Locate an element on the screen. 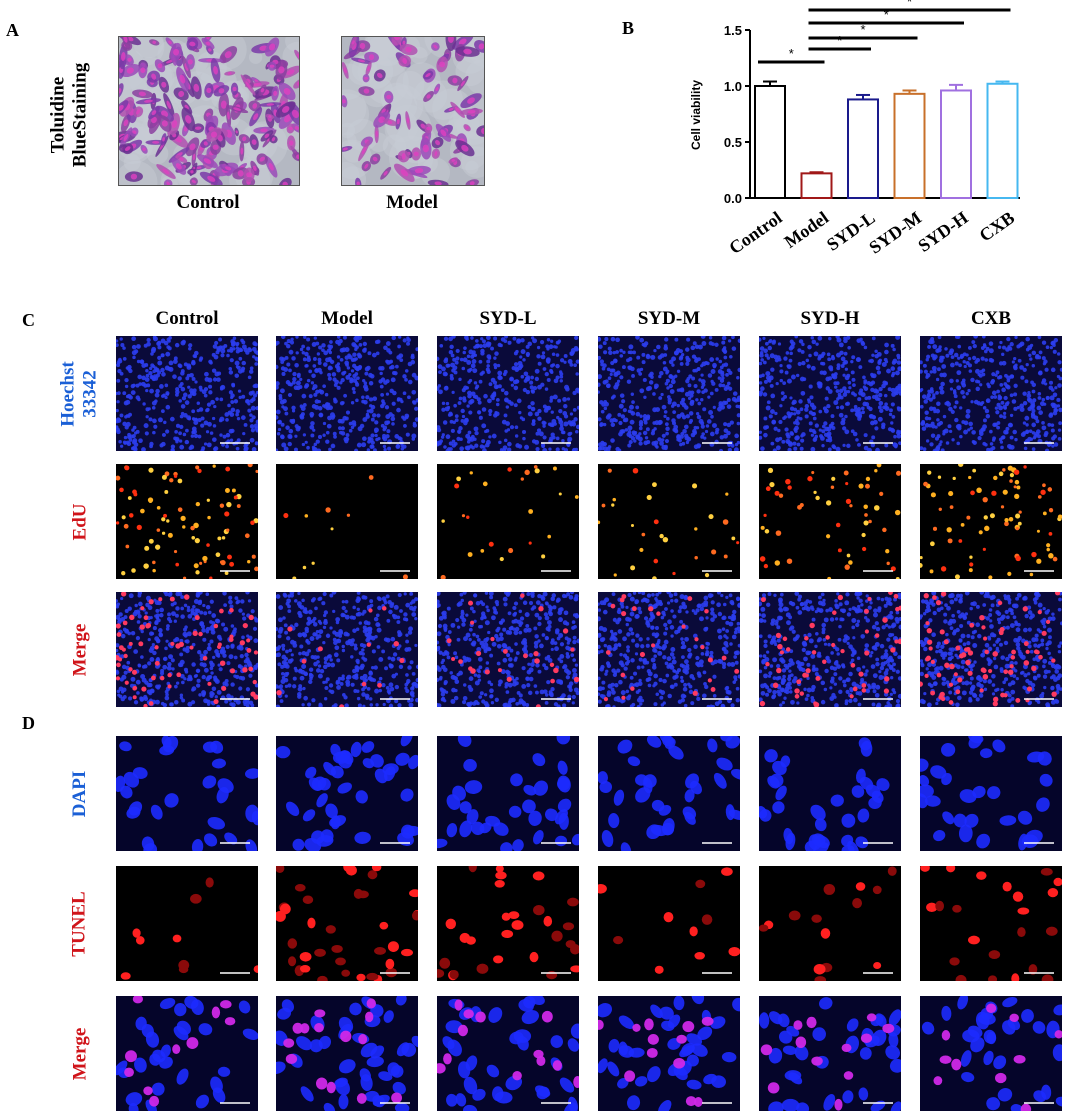  column-head-model: Model is located at coordinates (347, 318).